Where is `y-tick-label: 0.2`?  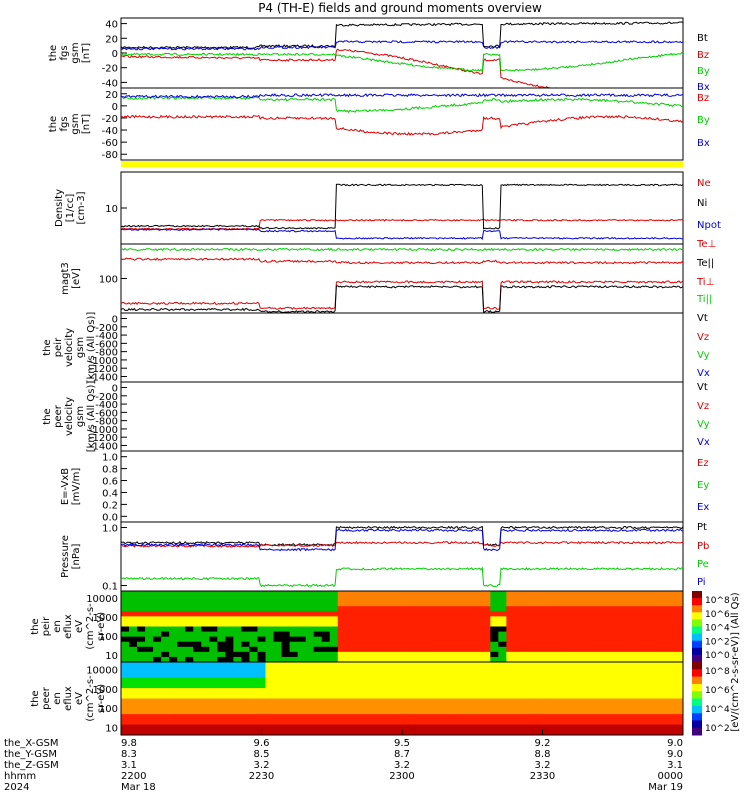
y-tick-label: 0.2 is located at coordinates (110, 505).